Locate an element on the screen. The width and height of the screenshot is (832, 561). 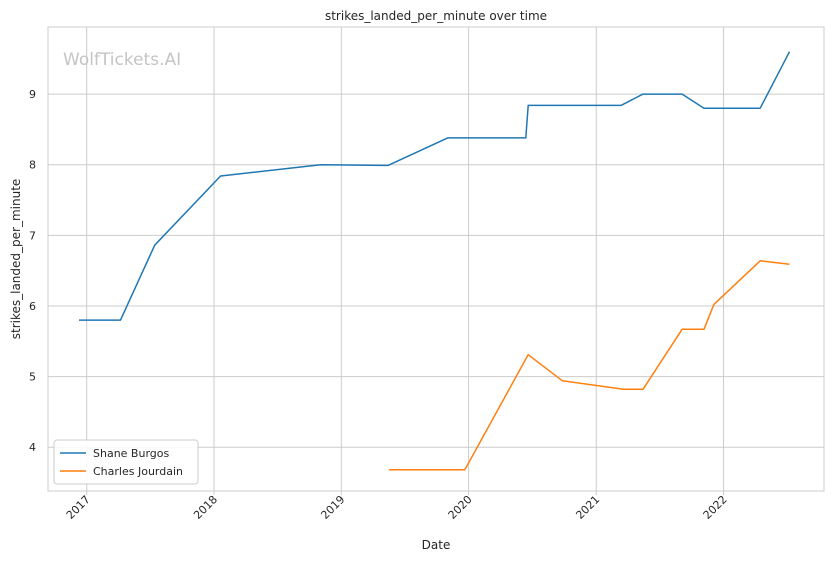
legend-box is located at coordinates (126, 462).